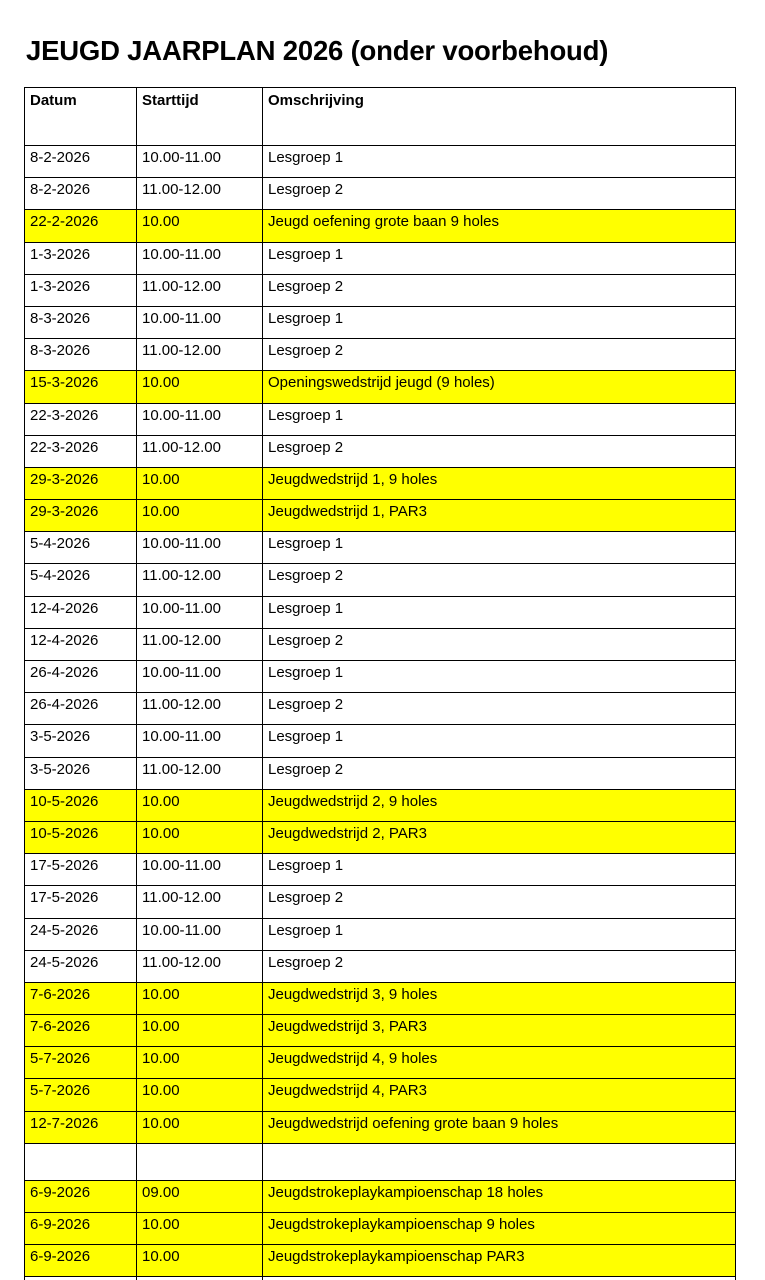 The image size is (765, 1280). I want to click on cell-description, so click(499, 1278).